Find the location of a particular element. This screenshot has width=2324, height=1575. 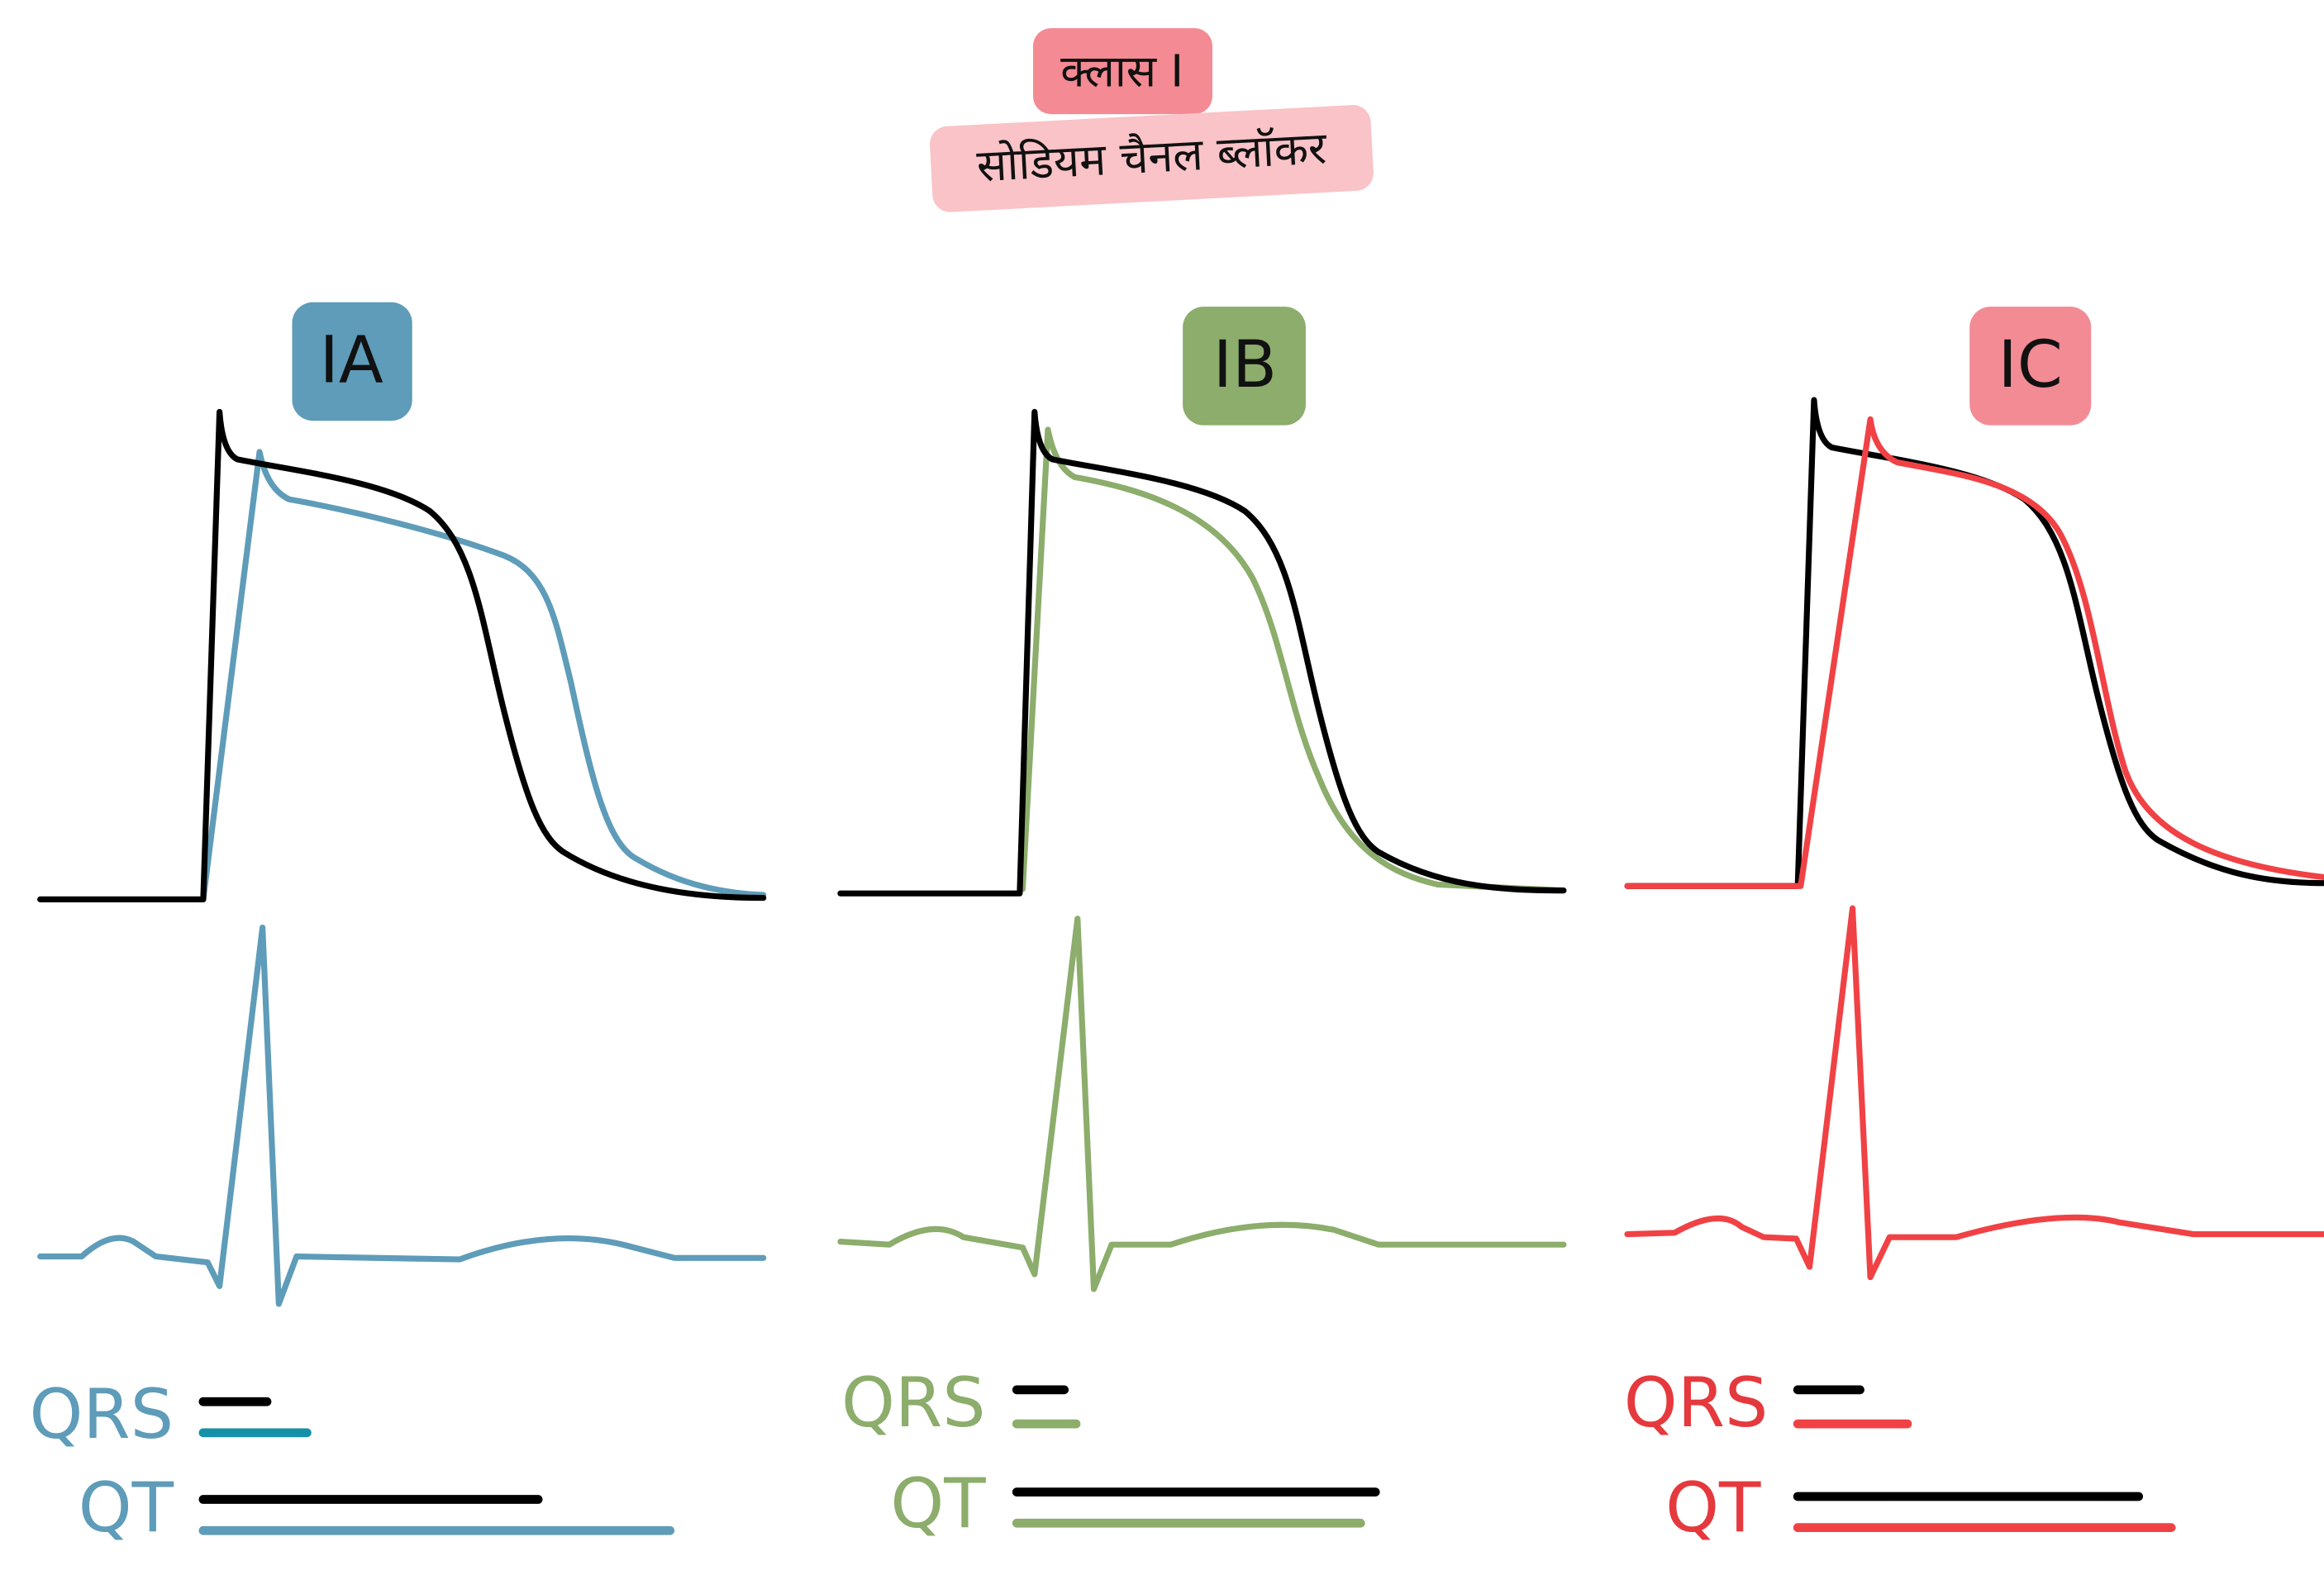

subtitle-group: सोडियम चैनल ब्लॉकर is located at coordinates (1152, 159).